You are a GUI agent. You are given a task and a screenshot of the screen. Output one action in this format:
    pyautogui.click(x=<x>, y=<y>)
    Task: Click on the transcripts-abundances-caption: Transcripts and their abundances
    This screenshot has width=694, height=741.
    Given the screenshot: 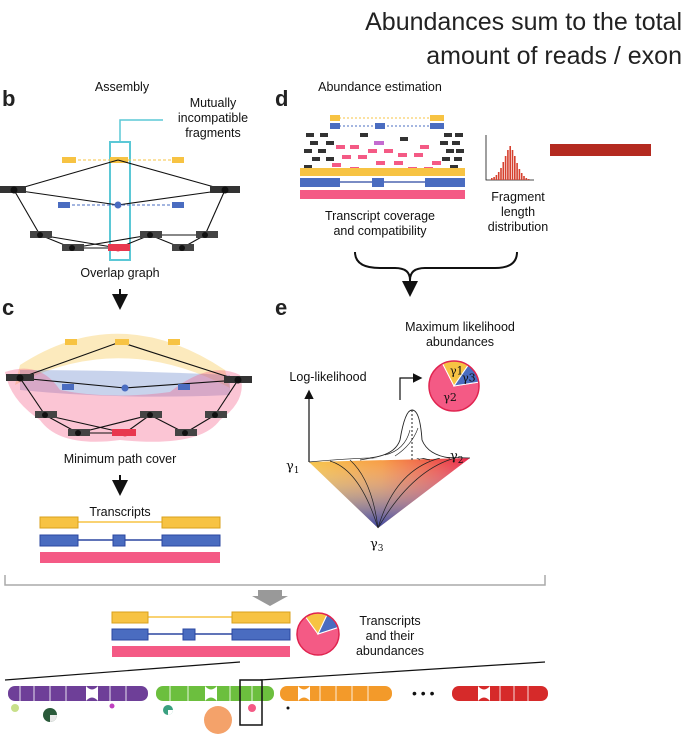 What is the action you would take?
    pyautogui.click(x=390, y=636)
    